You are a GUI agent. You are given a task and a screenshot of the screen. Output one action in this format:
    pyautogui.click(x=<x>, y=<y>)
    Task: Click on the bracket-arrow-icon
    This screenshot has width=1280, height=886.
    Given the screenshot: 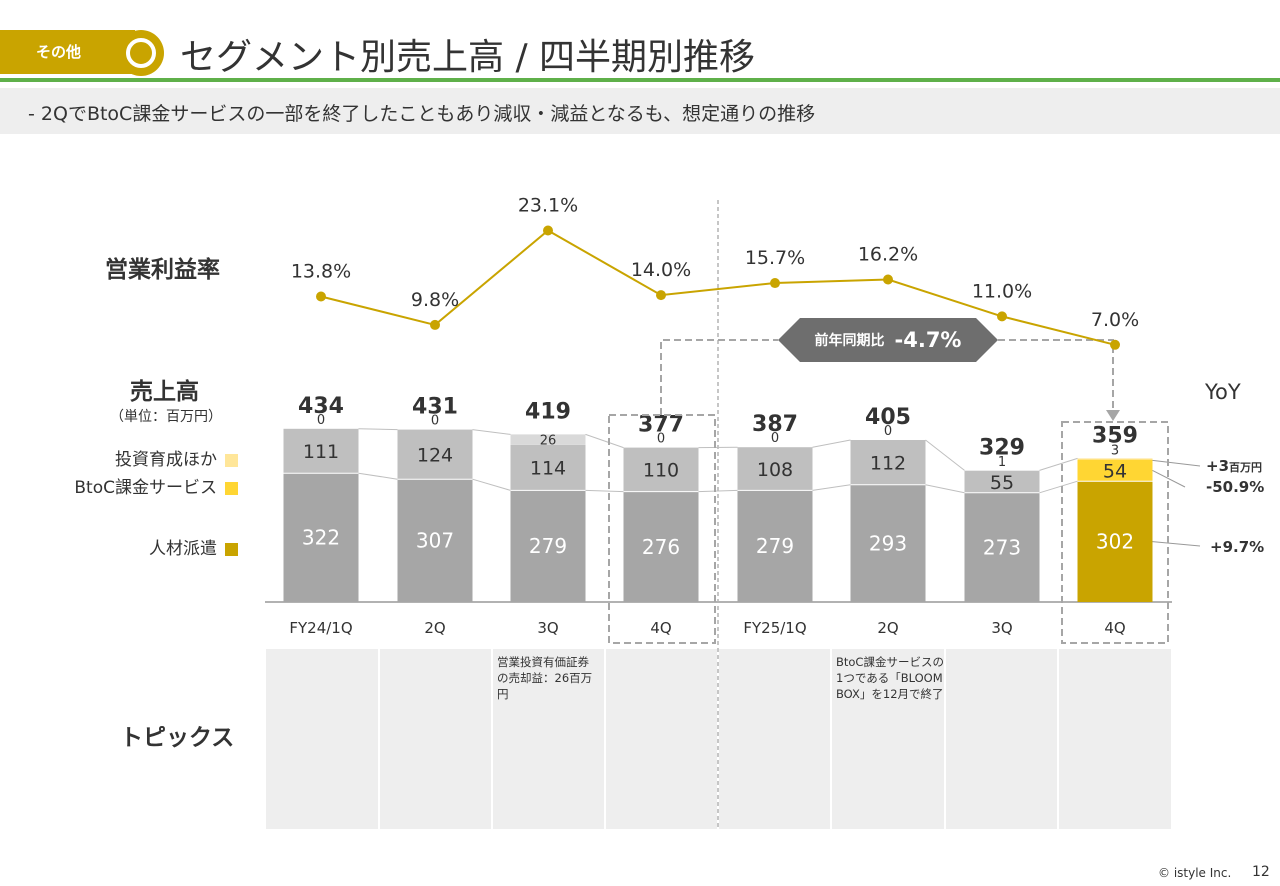 What is the action you would take?
    pyautogui.click(x=1113, y=415)
    